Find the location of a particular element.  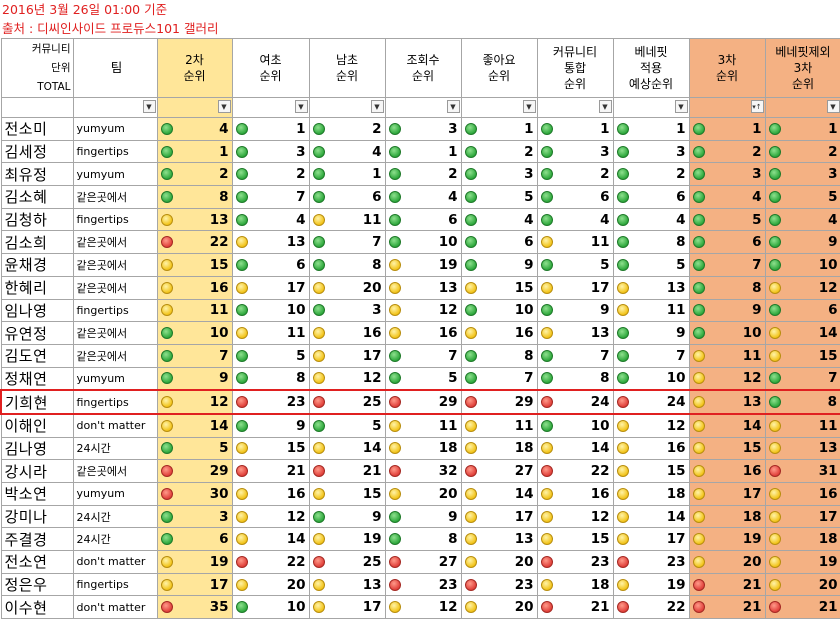

rank-cell: 23 is located at coordinates (575, 562).